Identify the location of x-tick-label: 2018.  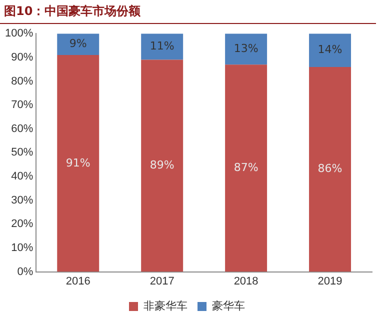
(246, 281).